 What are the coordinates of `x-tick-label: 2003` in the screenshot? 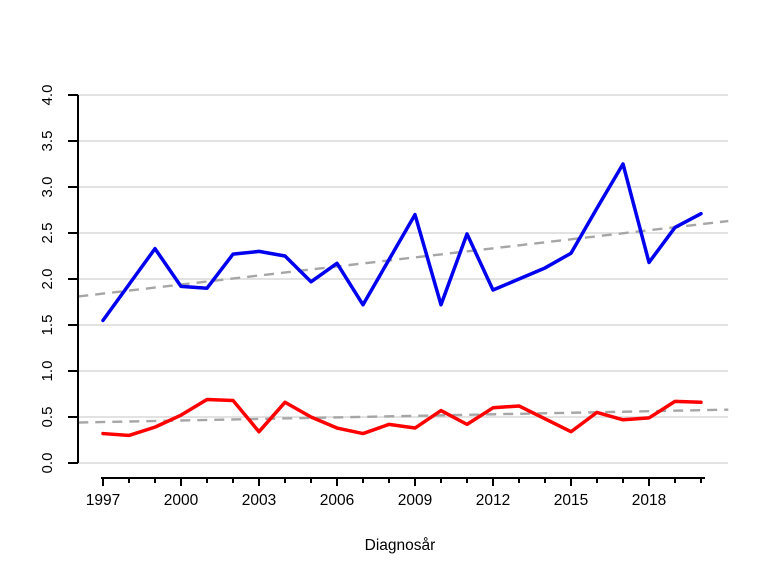 It's located at (259, 500).